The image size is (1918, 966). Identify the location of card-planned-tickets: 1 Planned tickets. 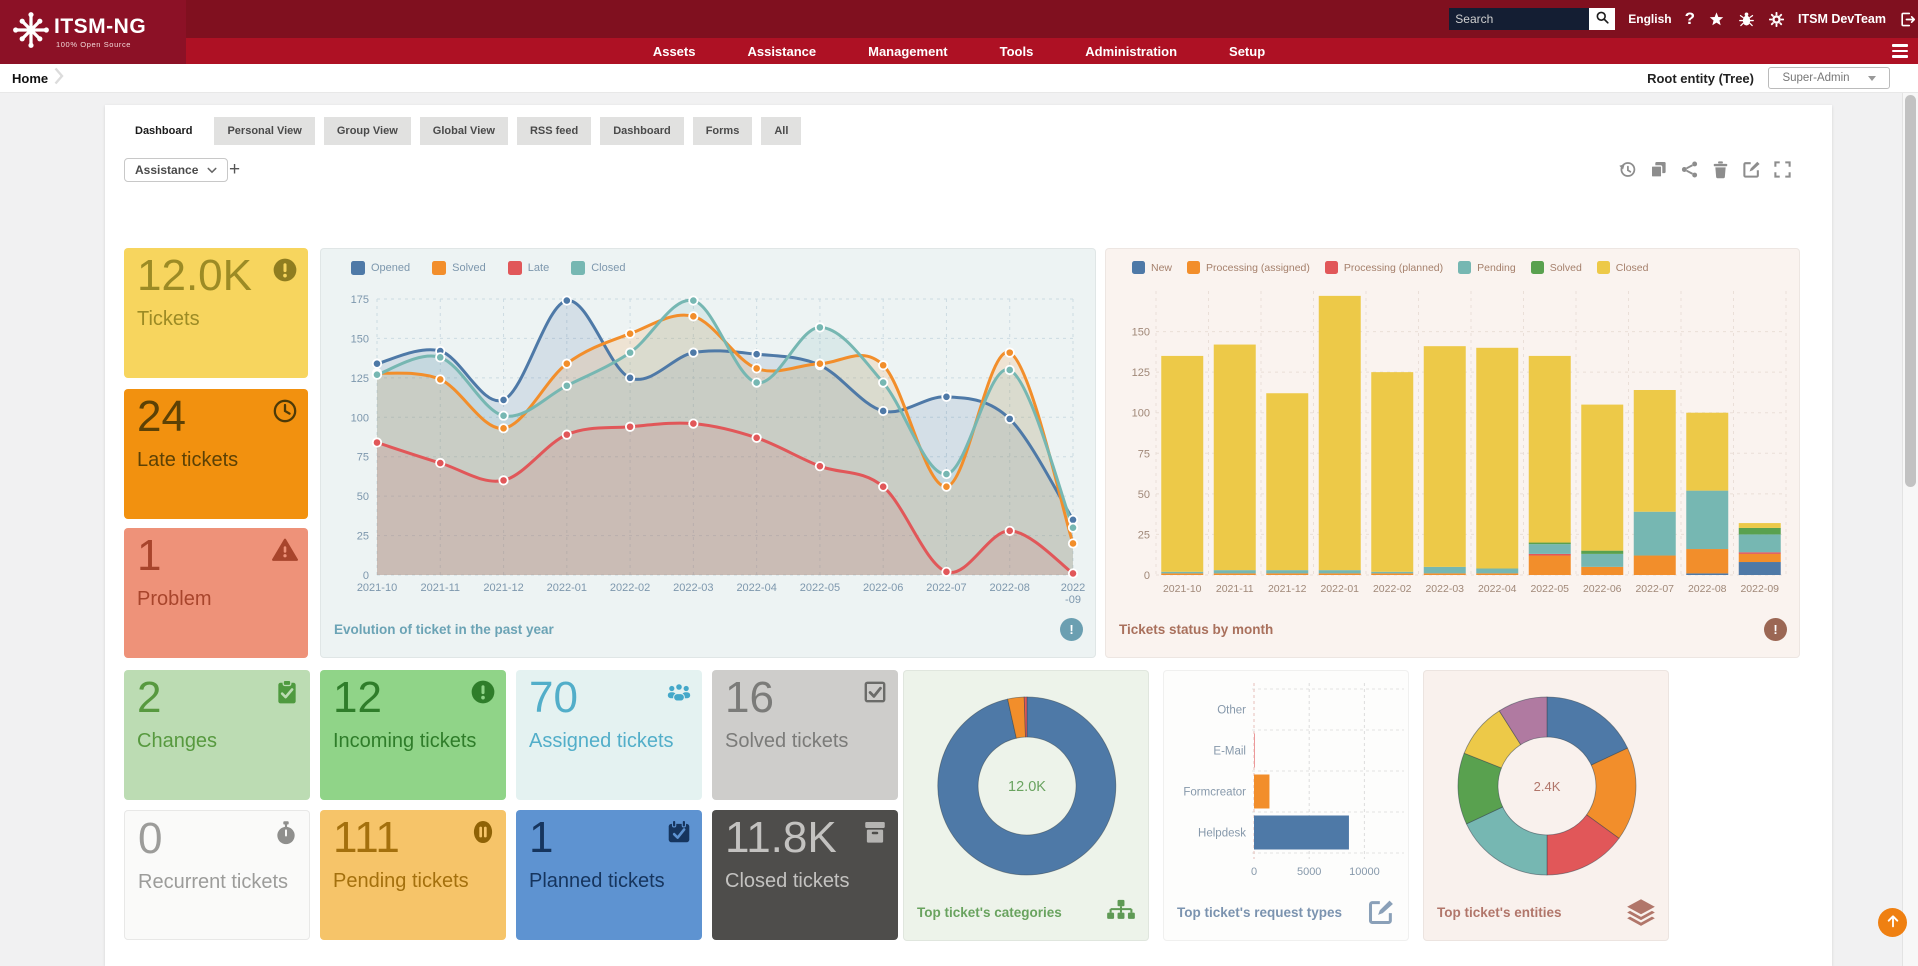
(609, 875).